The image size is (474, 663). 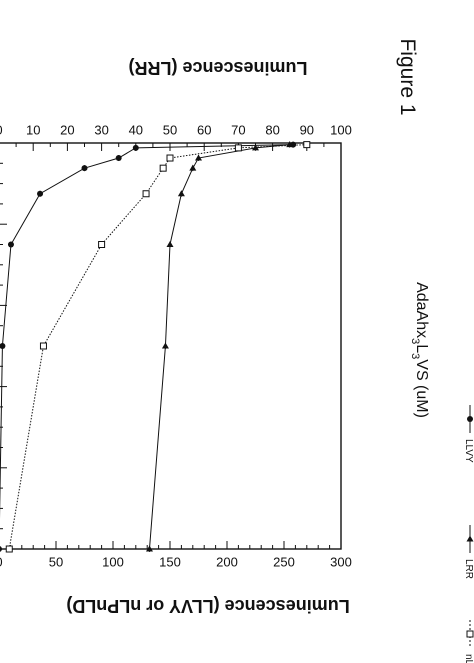 I want to click on y-left-tick-label-group: 30, so click(x=101, y=130).